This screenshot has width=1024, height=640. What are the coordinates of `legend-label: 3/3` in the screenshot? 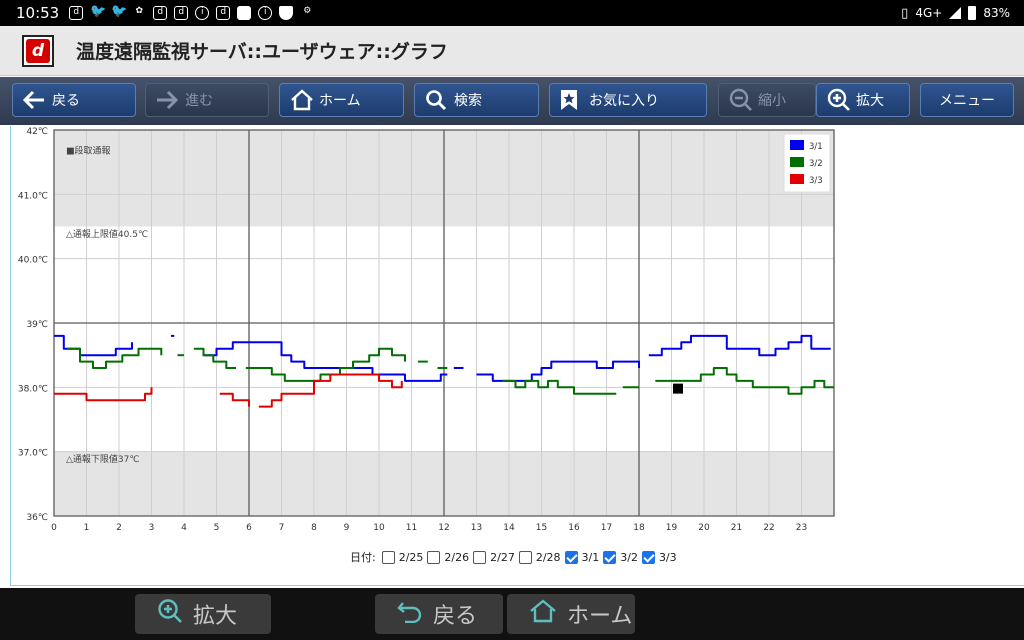 It's located at (816, 181).